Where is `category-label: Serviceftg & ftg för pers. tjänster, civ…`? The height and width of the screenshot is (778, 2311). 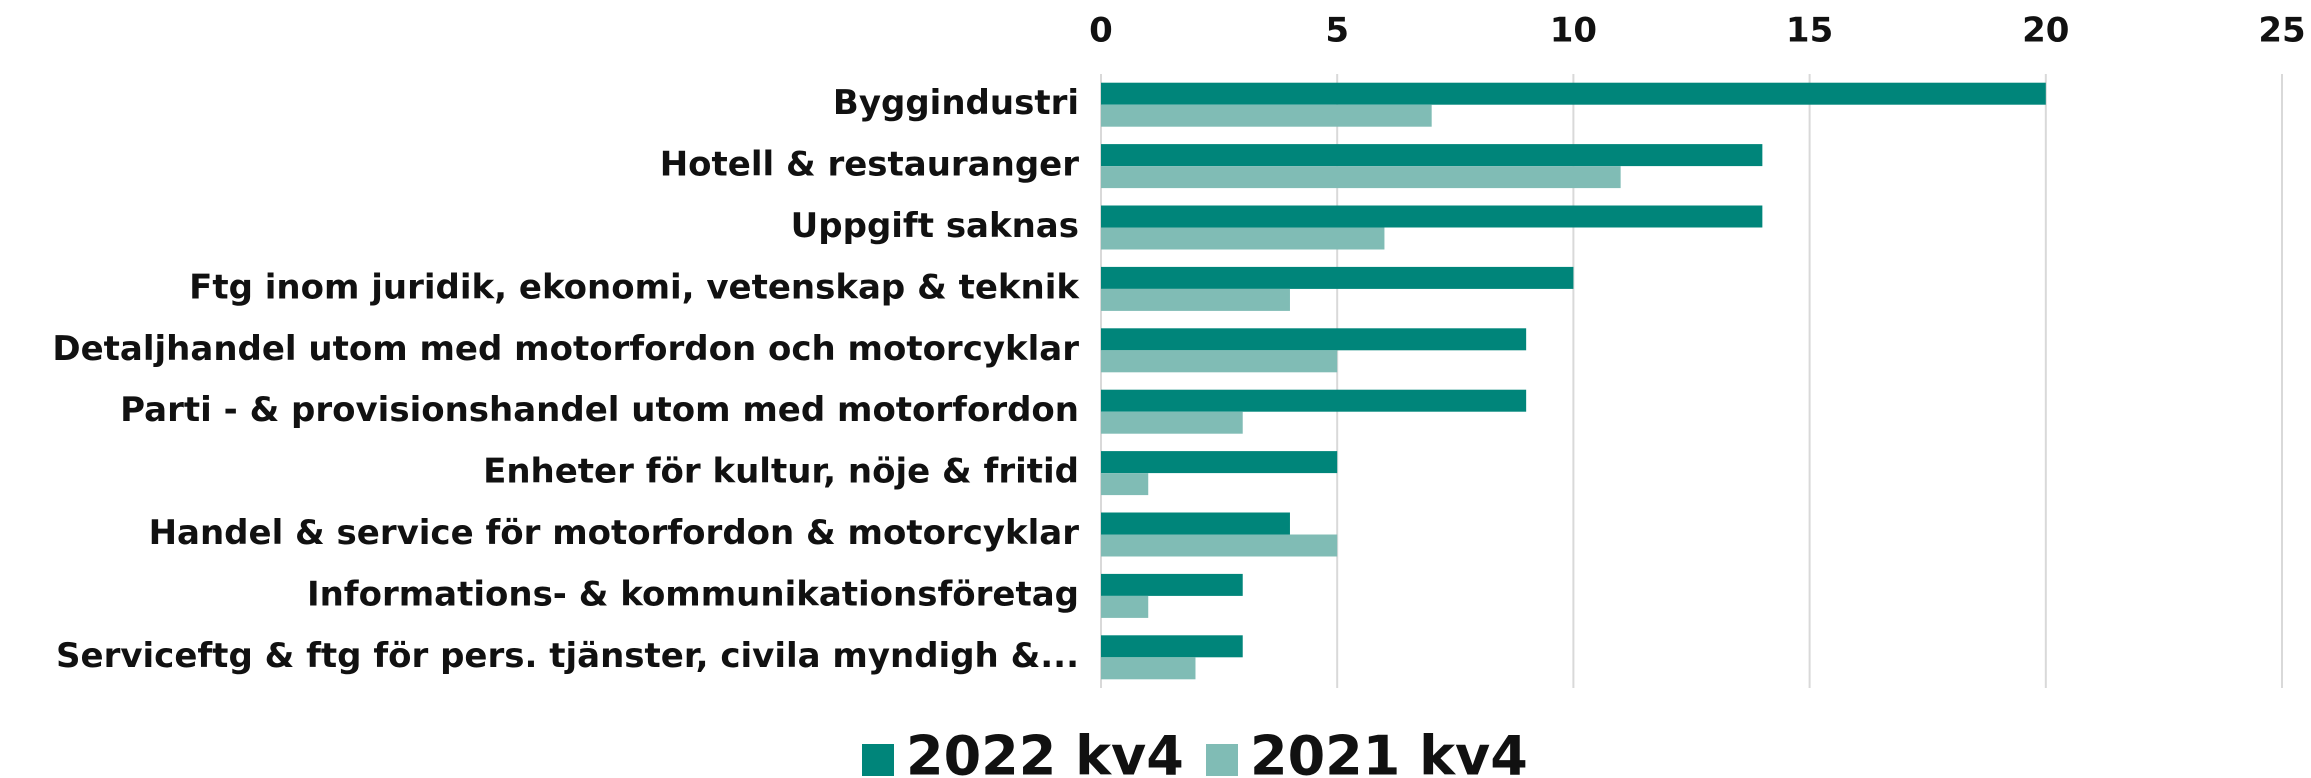
category-label: Serviceftg & ftg för pers. tjänster, civ… is located at coordinates (567, 656).